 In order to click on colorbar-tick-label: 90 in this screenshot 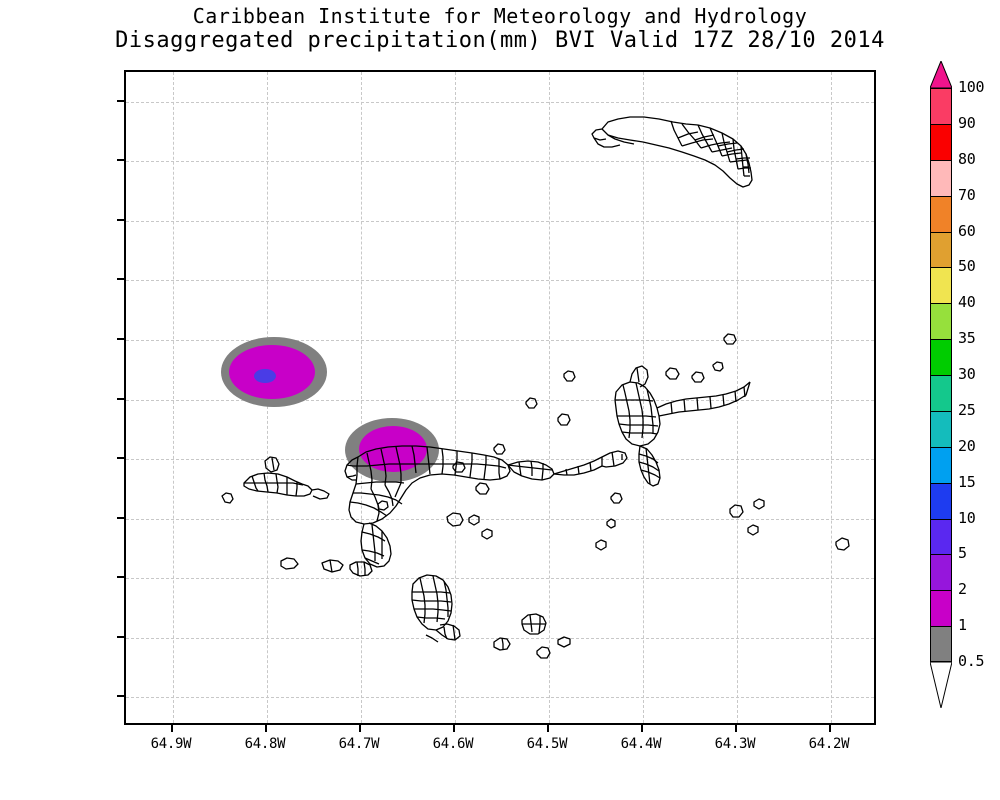, I will do `click(967, 122)`.